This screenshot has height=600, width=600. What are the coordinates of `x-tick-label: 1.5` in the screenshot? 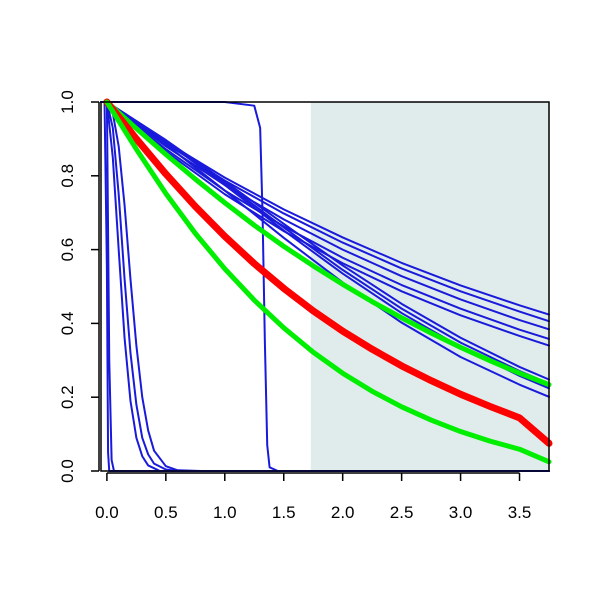 It's located at (284, 512).